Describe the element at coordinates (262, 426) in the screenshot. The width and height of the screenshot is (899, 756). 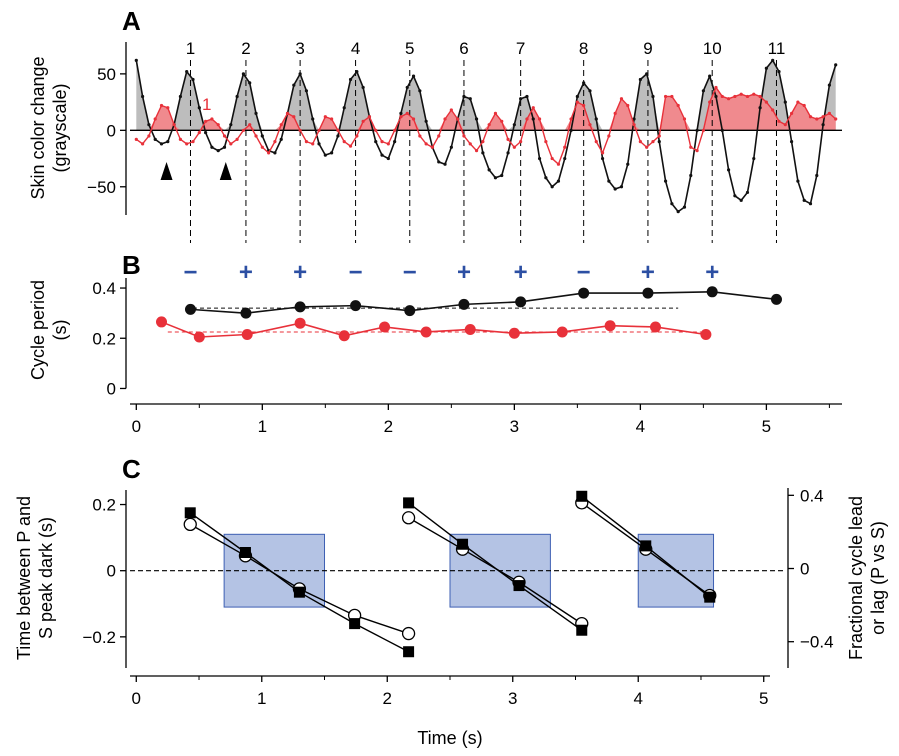
I see `x-tick-label-b: 1` at that location.